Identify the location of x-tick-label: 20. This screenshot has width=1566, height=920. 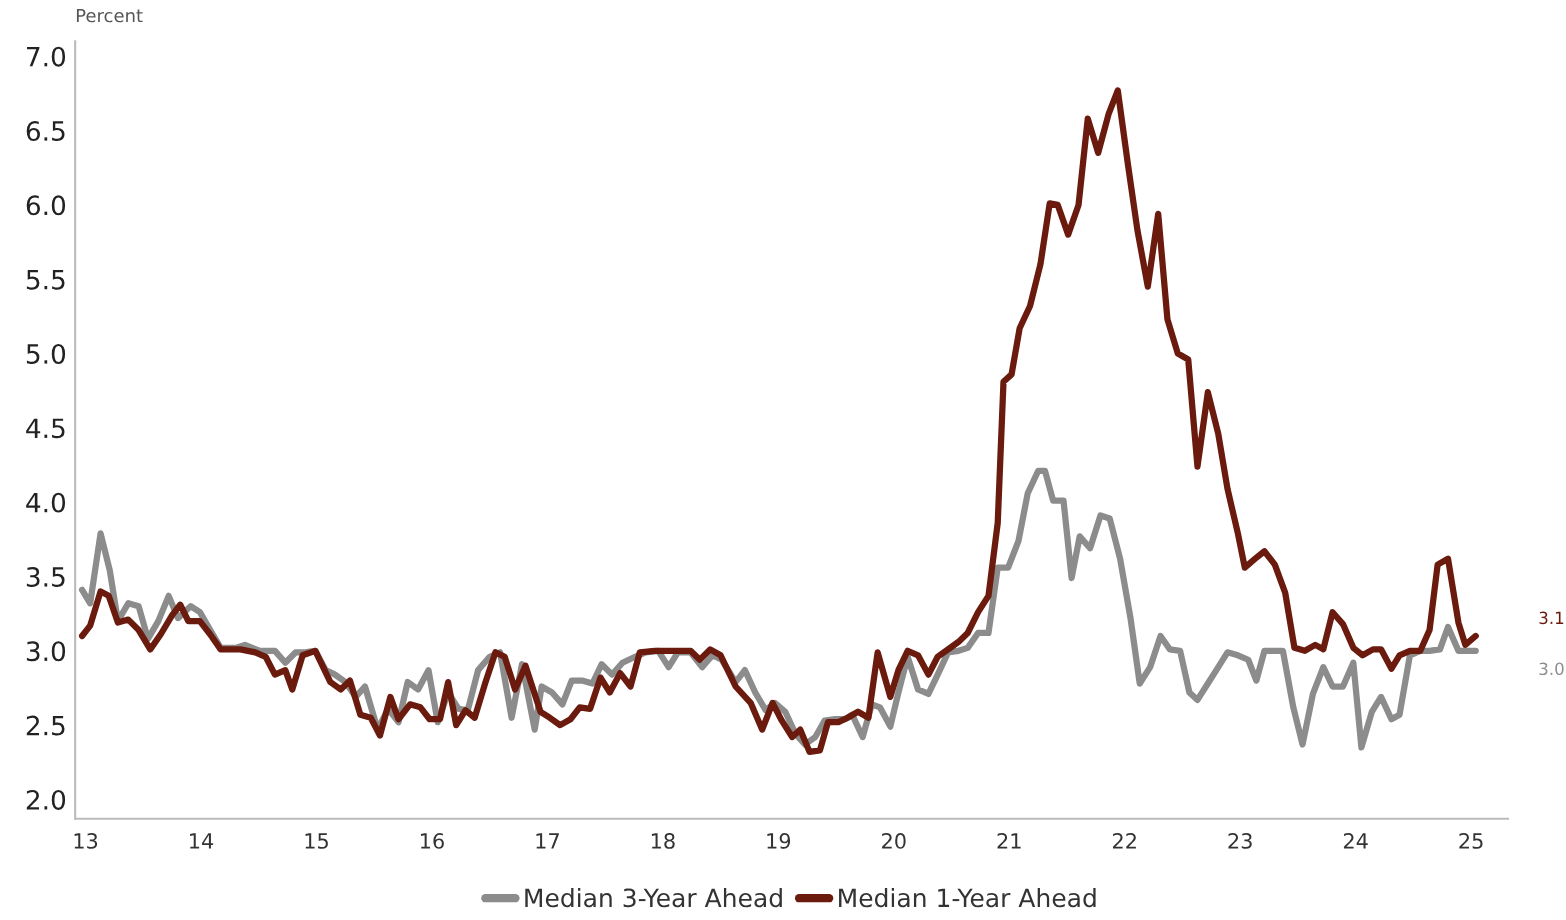
(894, 841).